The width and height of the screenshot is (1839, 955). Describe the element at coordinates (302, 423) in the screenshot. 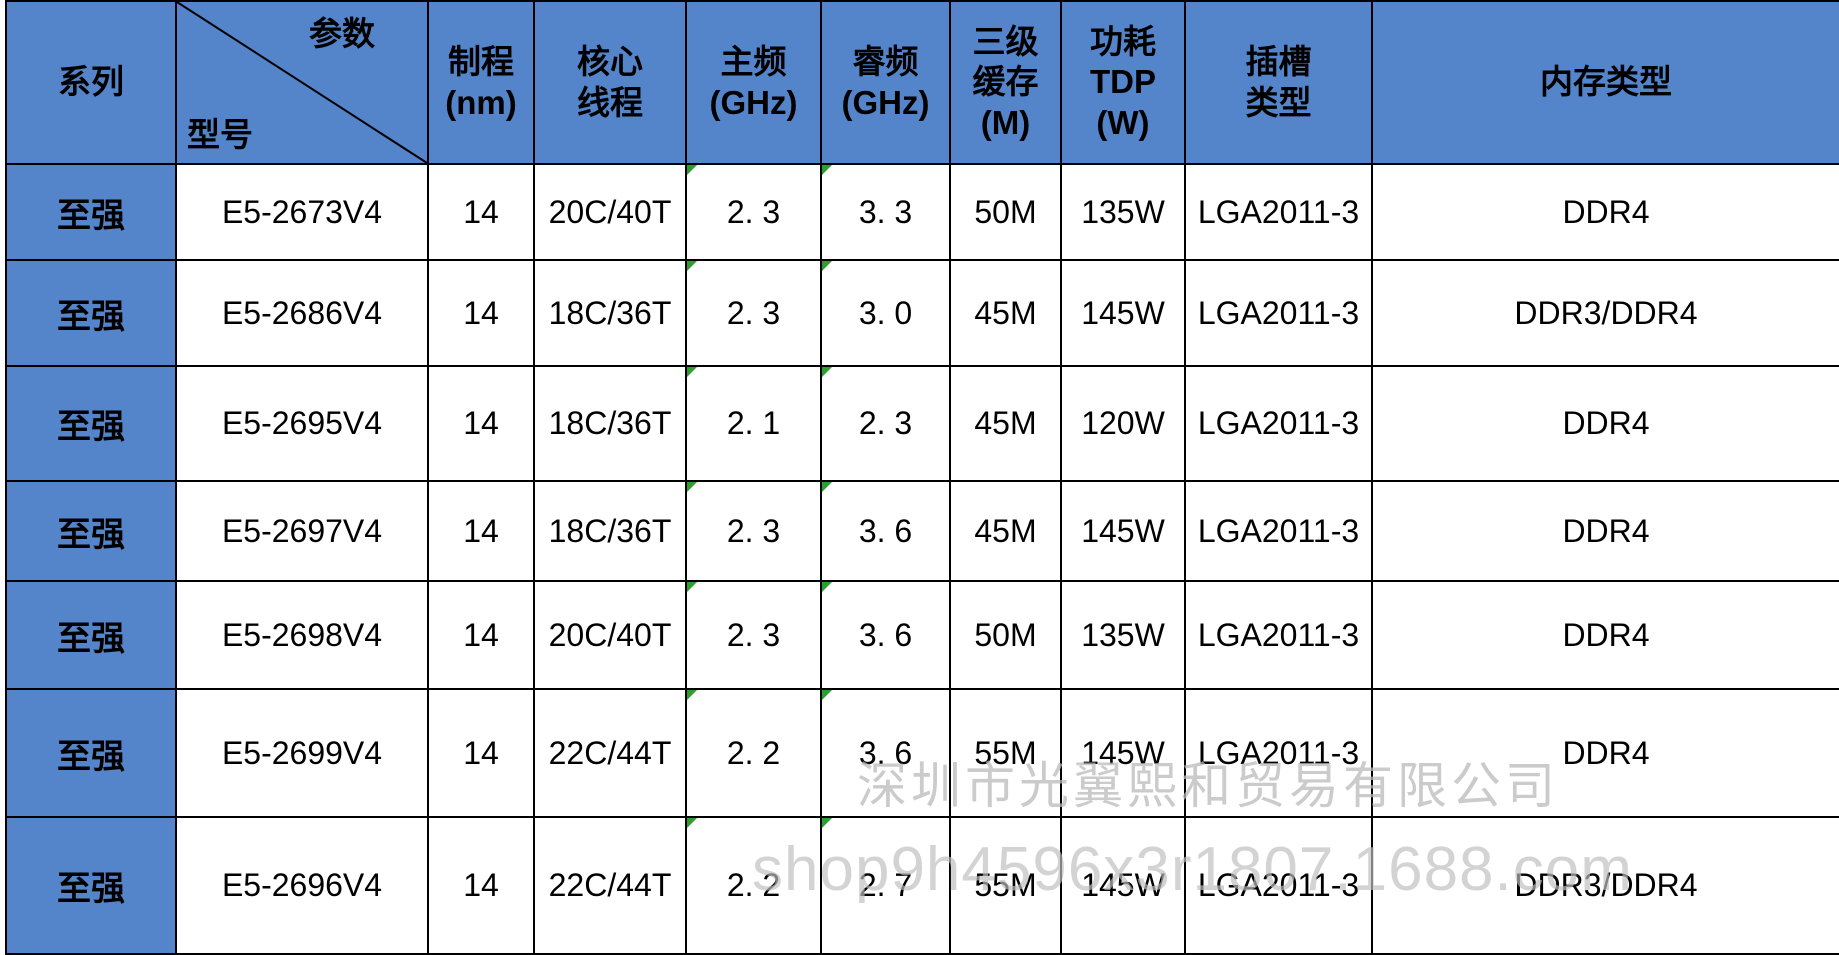

I see `model-cell: E5-2695V4` at that location.